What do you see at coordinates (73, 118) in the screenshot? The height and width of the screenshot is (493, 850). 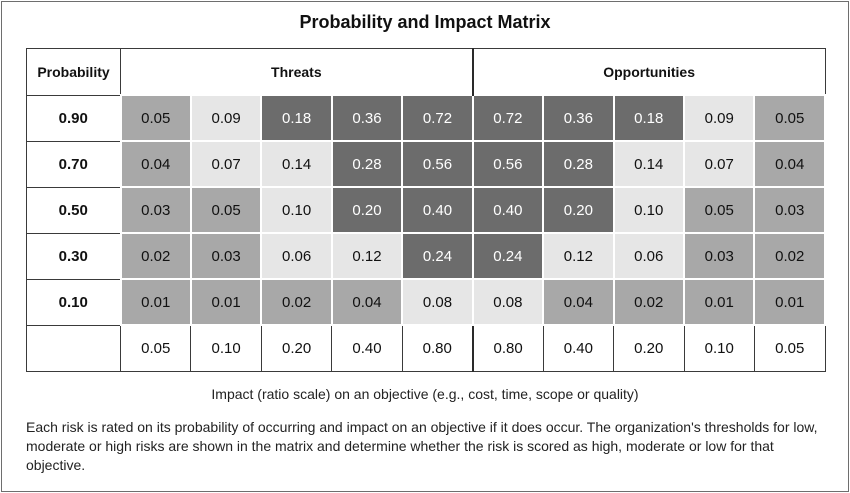 I see `probability-label: 0.90` at bounding box center [73, 118].